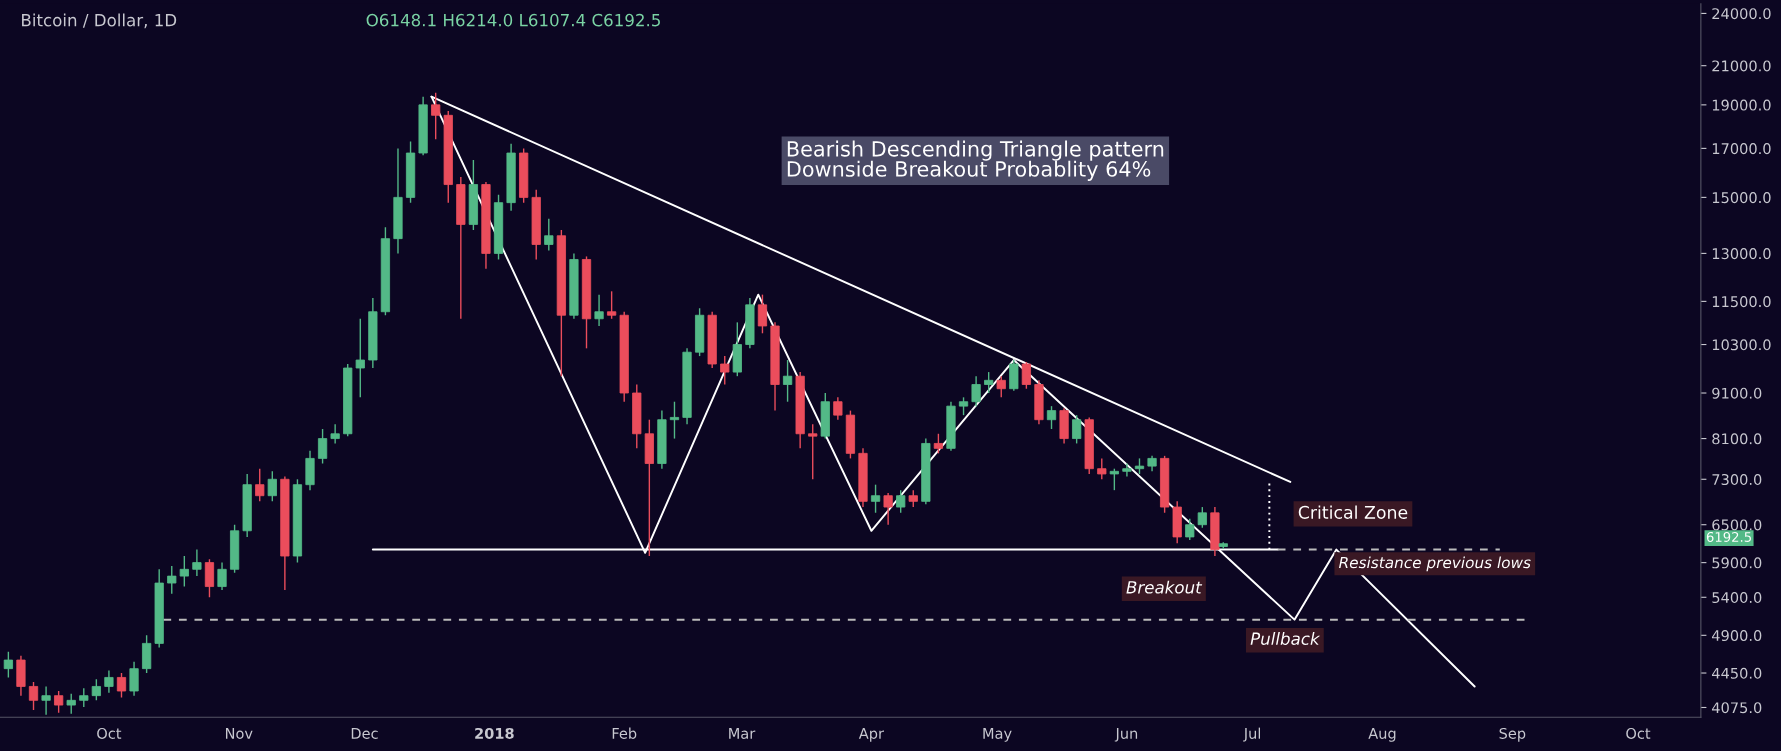 The width and height of the screenshot is (1781, 751). What do you see at coordinates (1737, 563) in the screenshot?
I see `y-tick-label: 5900.0` at bounding box center [1737, 563].